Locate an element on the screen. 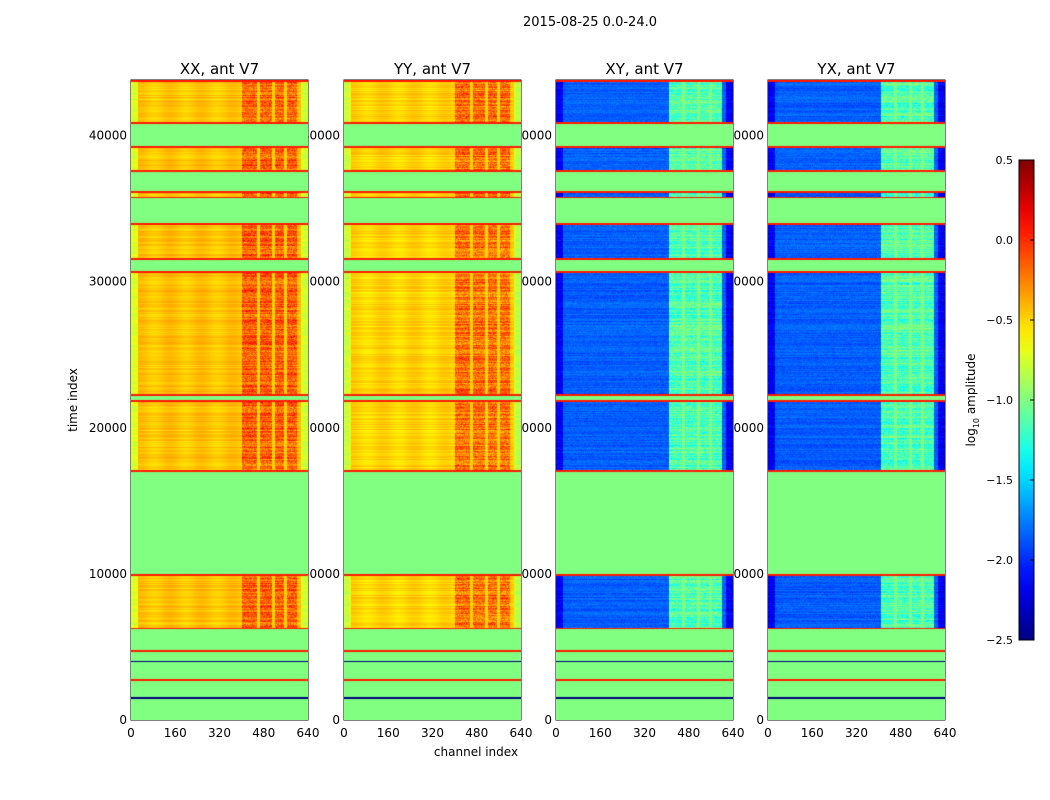  panel-title: YX, ant V7 is located at coordinates (855, 69).